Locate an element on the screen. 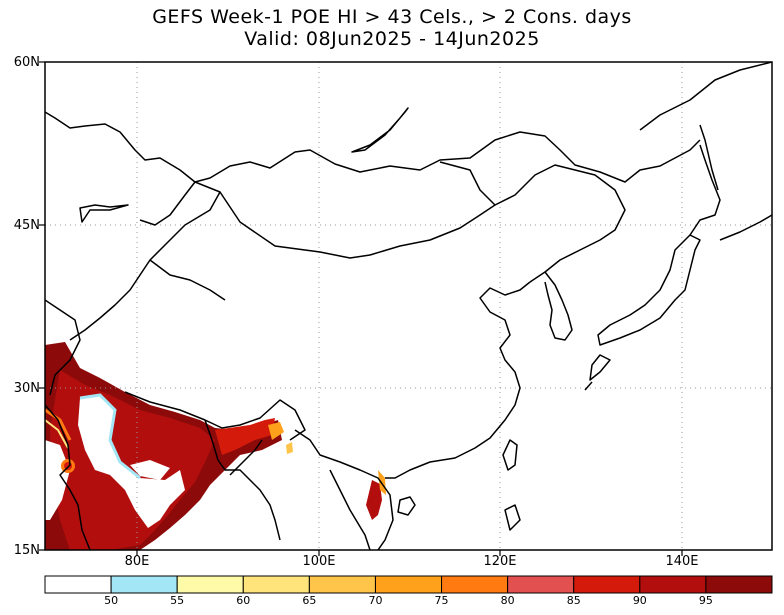 This screenshot has height=615, width=784. heat-region-orange-edge is located at coordinates (58, 424).